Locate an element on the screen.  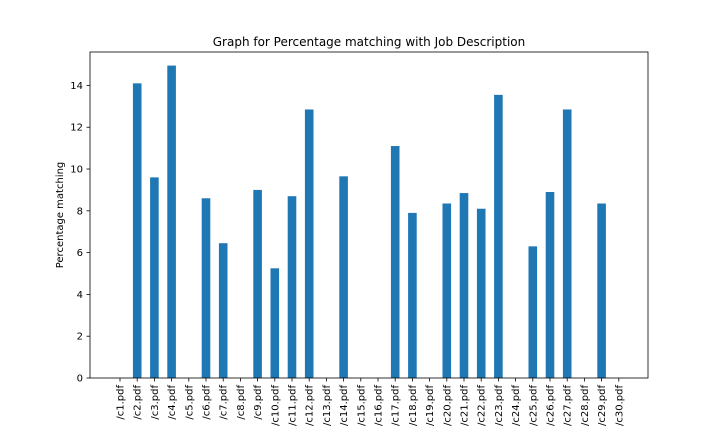
x-tick-label-24: /c24.pdf is located at coordinates (516, 405).